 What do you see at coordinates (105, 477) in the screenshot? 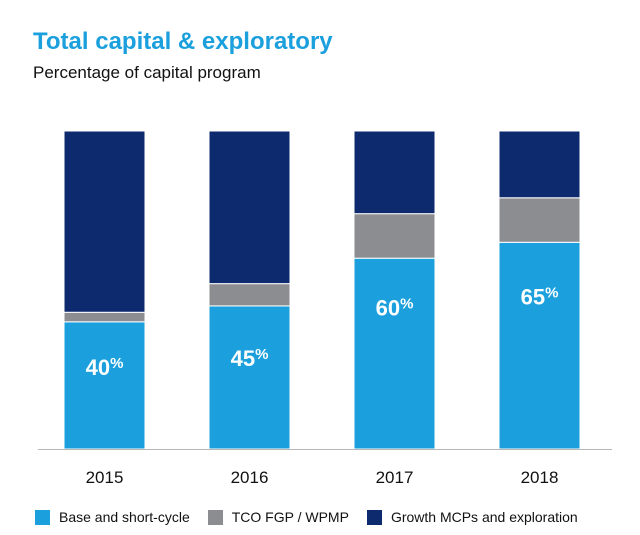
I see `x-tick-label-2015: 2015` at bounding box center [105, 477].